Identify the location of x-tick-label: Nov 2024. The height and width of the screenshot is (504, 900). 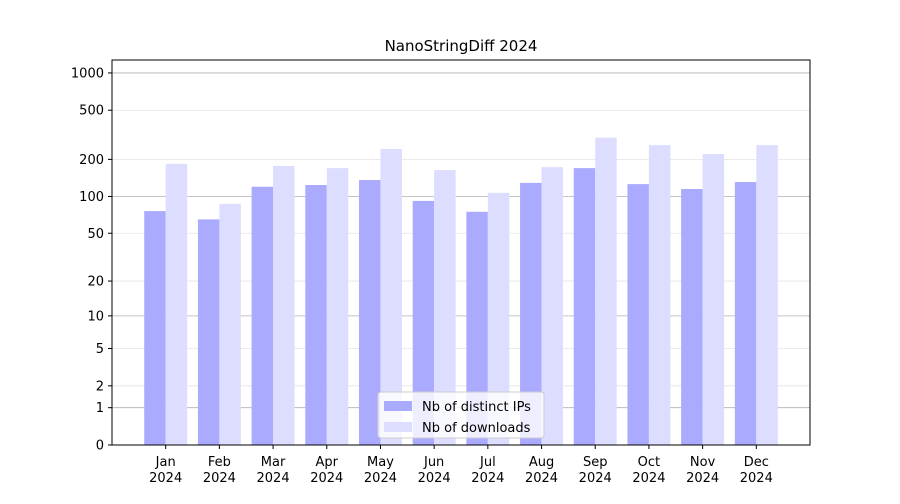
(702, 470).